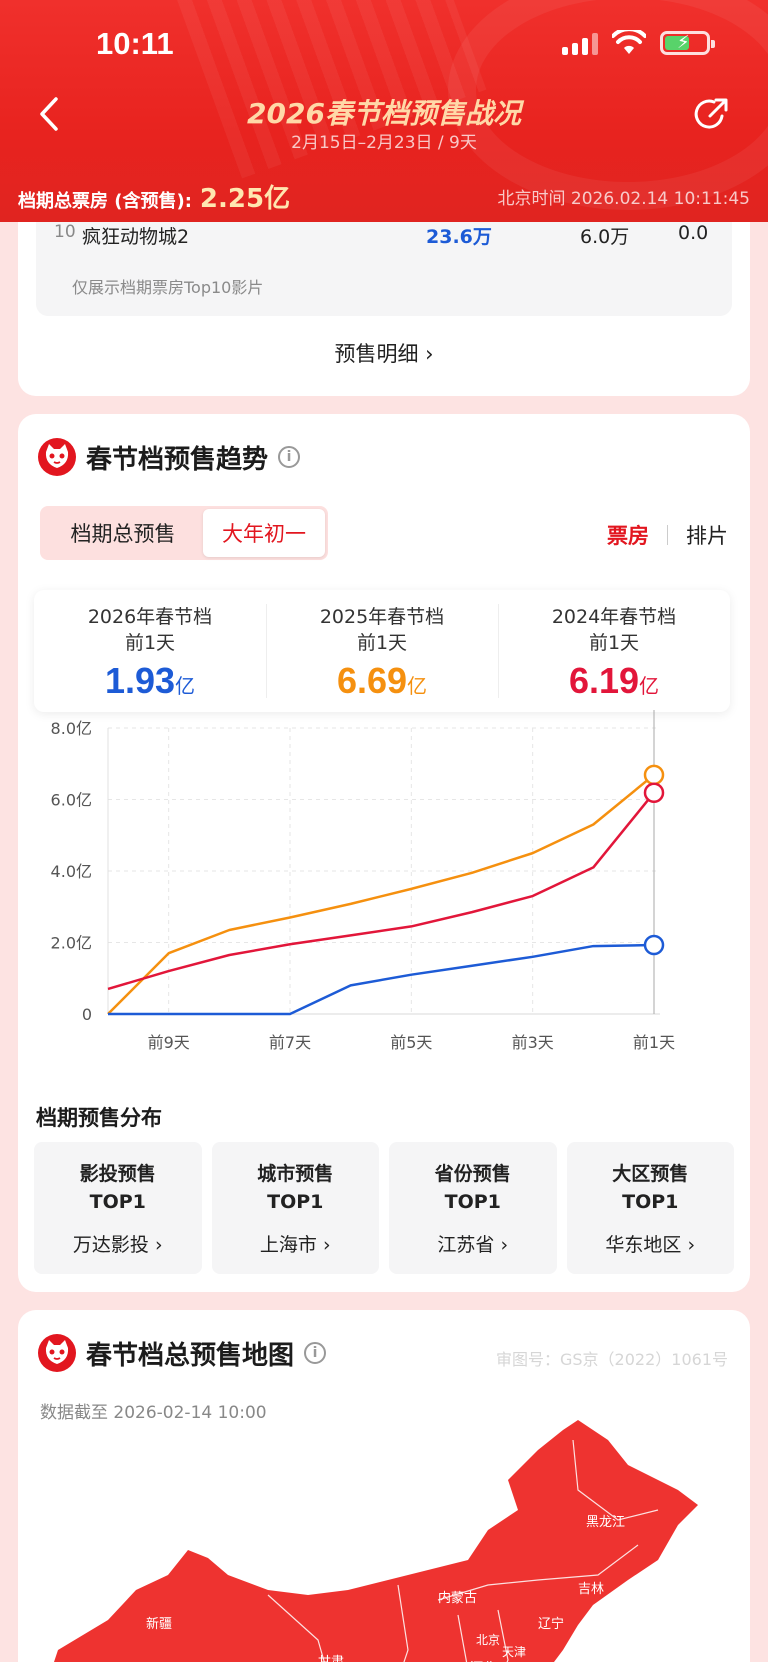  I want to click on cat-logo-icon, so click(57, 457).